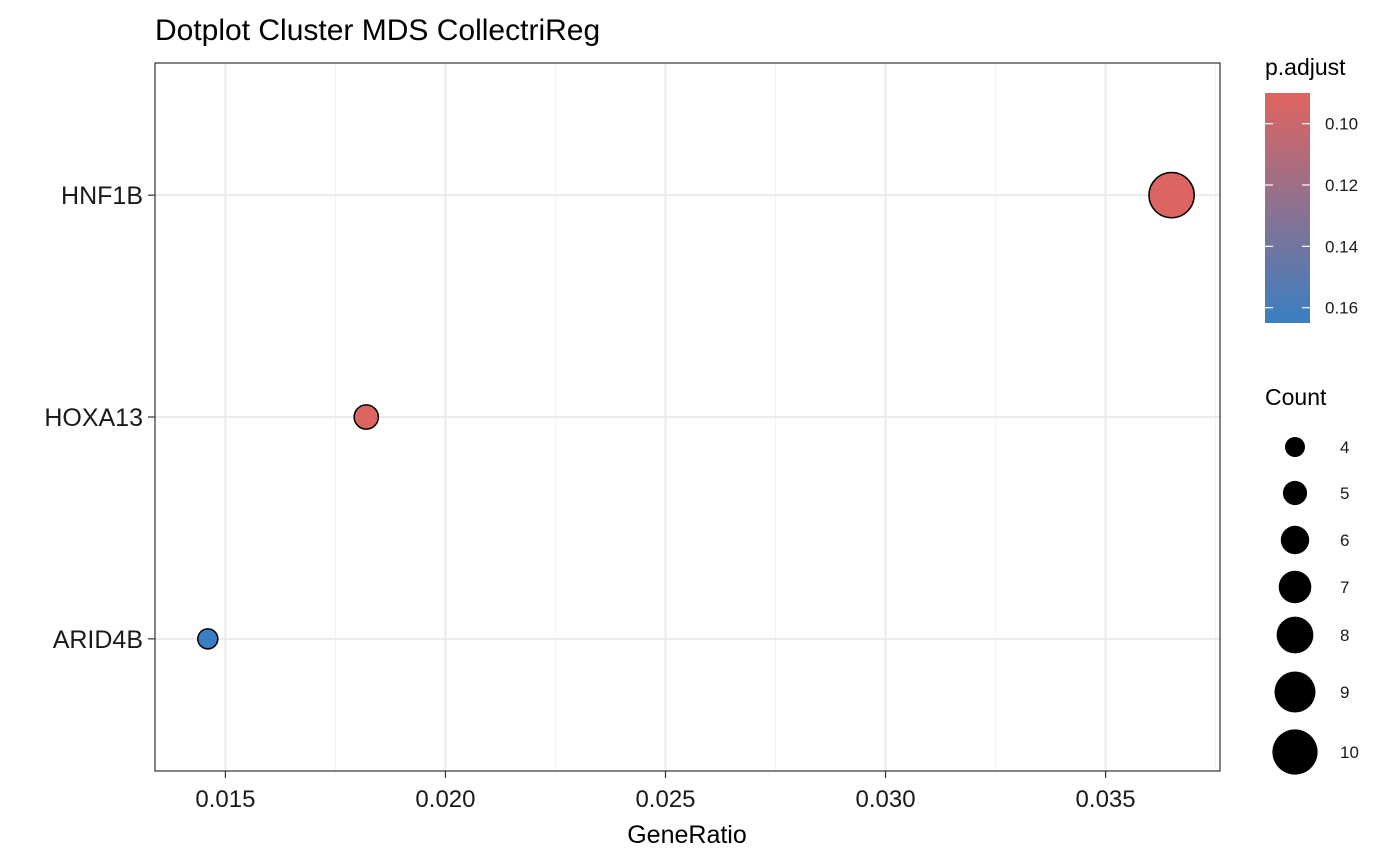 The image size is (1400, 865). I want to click on x-tick-label: 0.035, so click(1106, 799).